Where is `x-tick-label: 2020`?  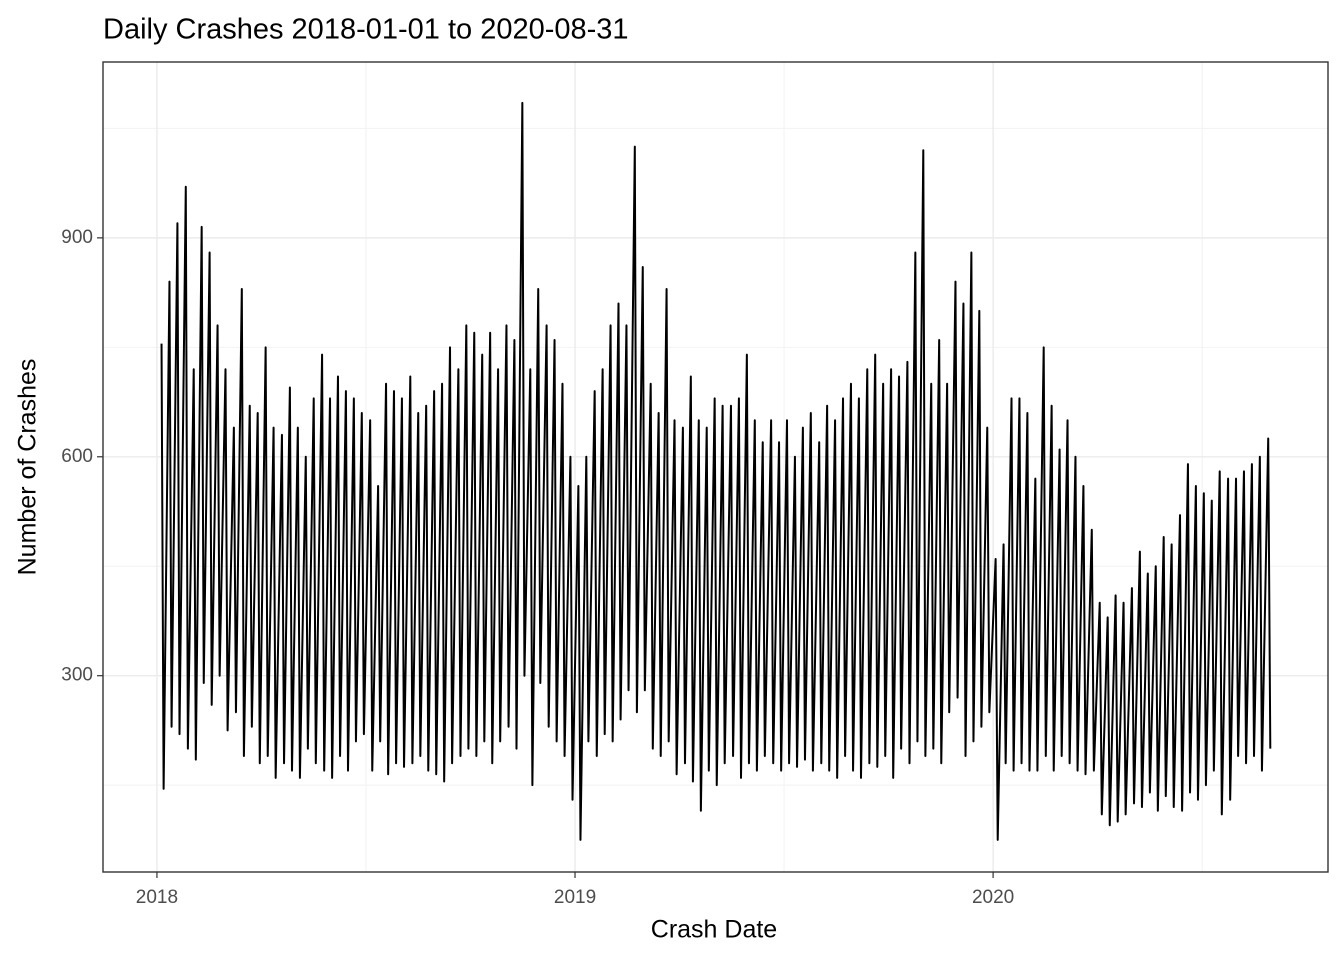
x-tick-label: 2020 is located at coordinates (993, 897).